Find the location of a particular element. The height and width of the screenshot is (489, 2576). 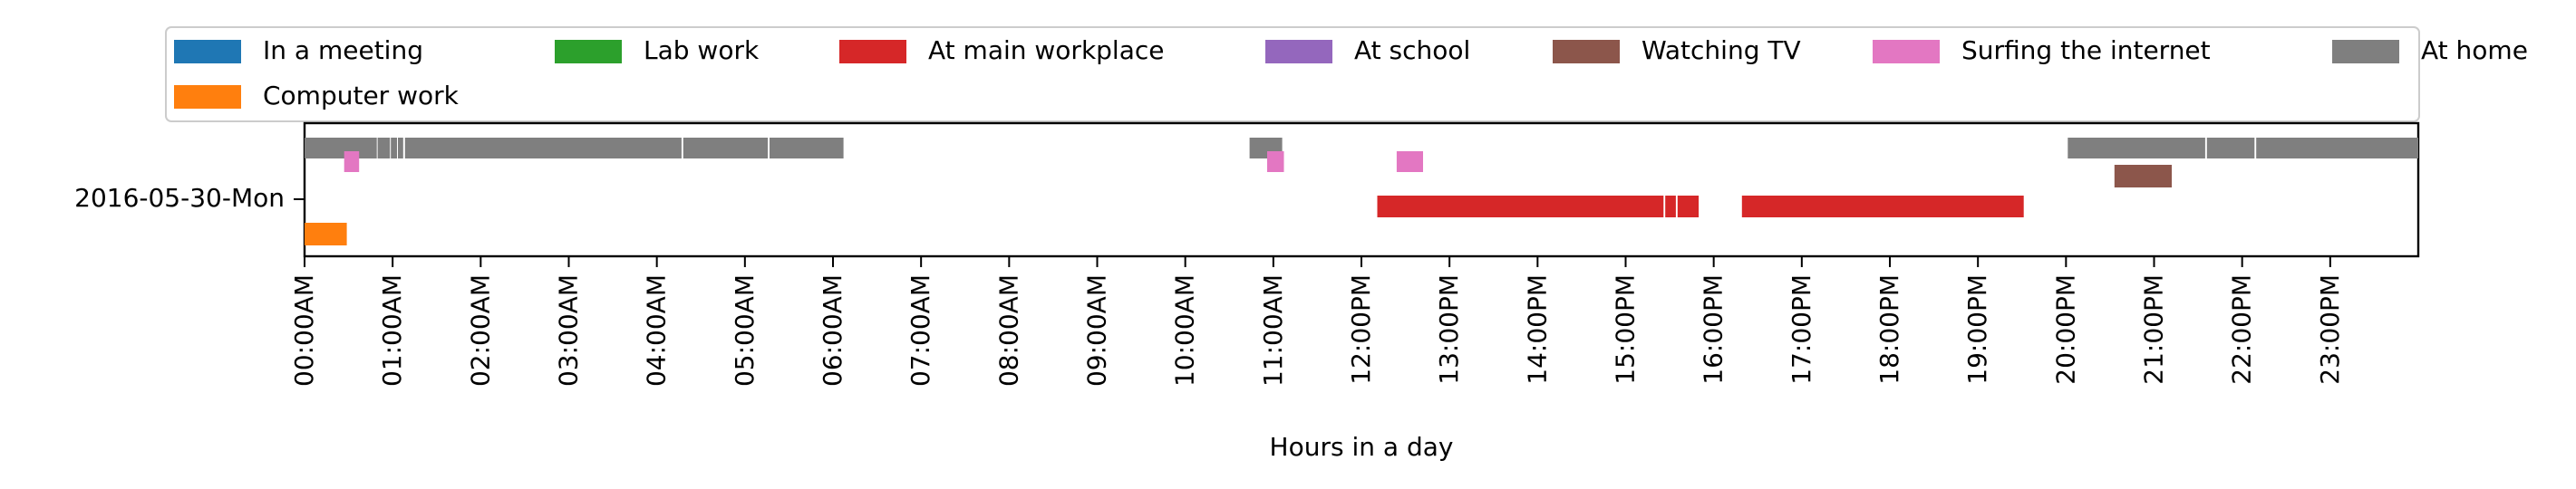

legend-label: Watching TV is located at coordinates (1721, 50).